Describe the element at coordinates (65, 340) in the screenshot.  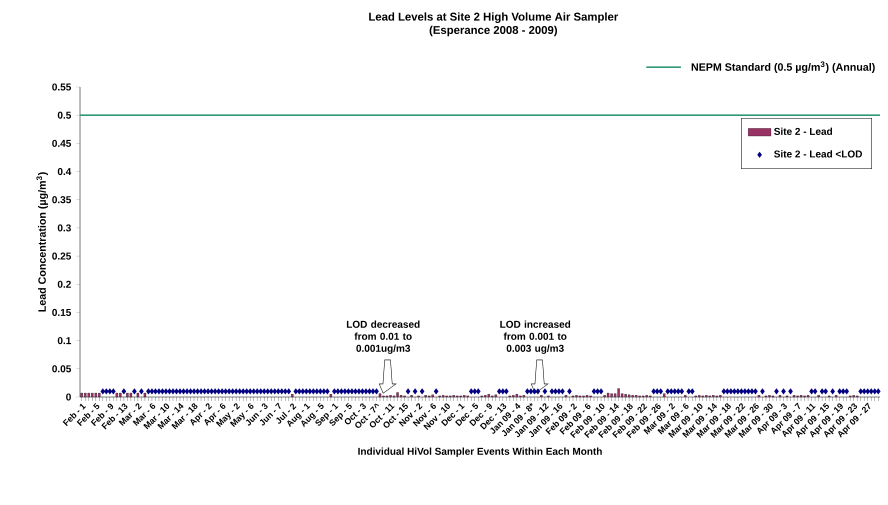
I see `y-tick-label: 0.1` at that location.